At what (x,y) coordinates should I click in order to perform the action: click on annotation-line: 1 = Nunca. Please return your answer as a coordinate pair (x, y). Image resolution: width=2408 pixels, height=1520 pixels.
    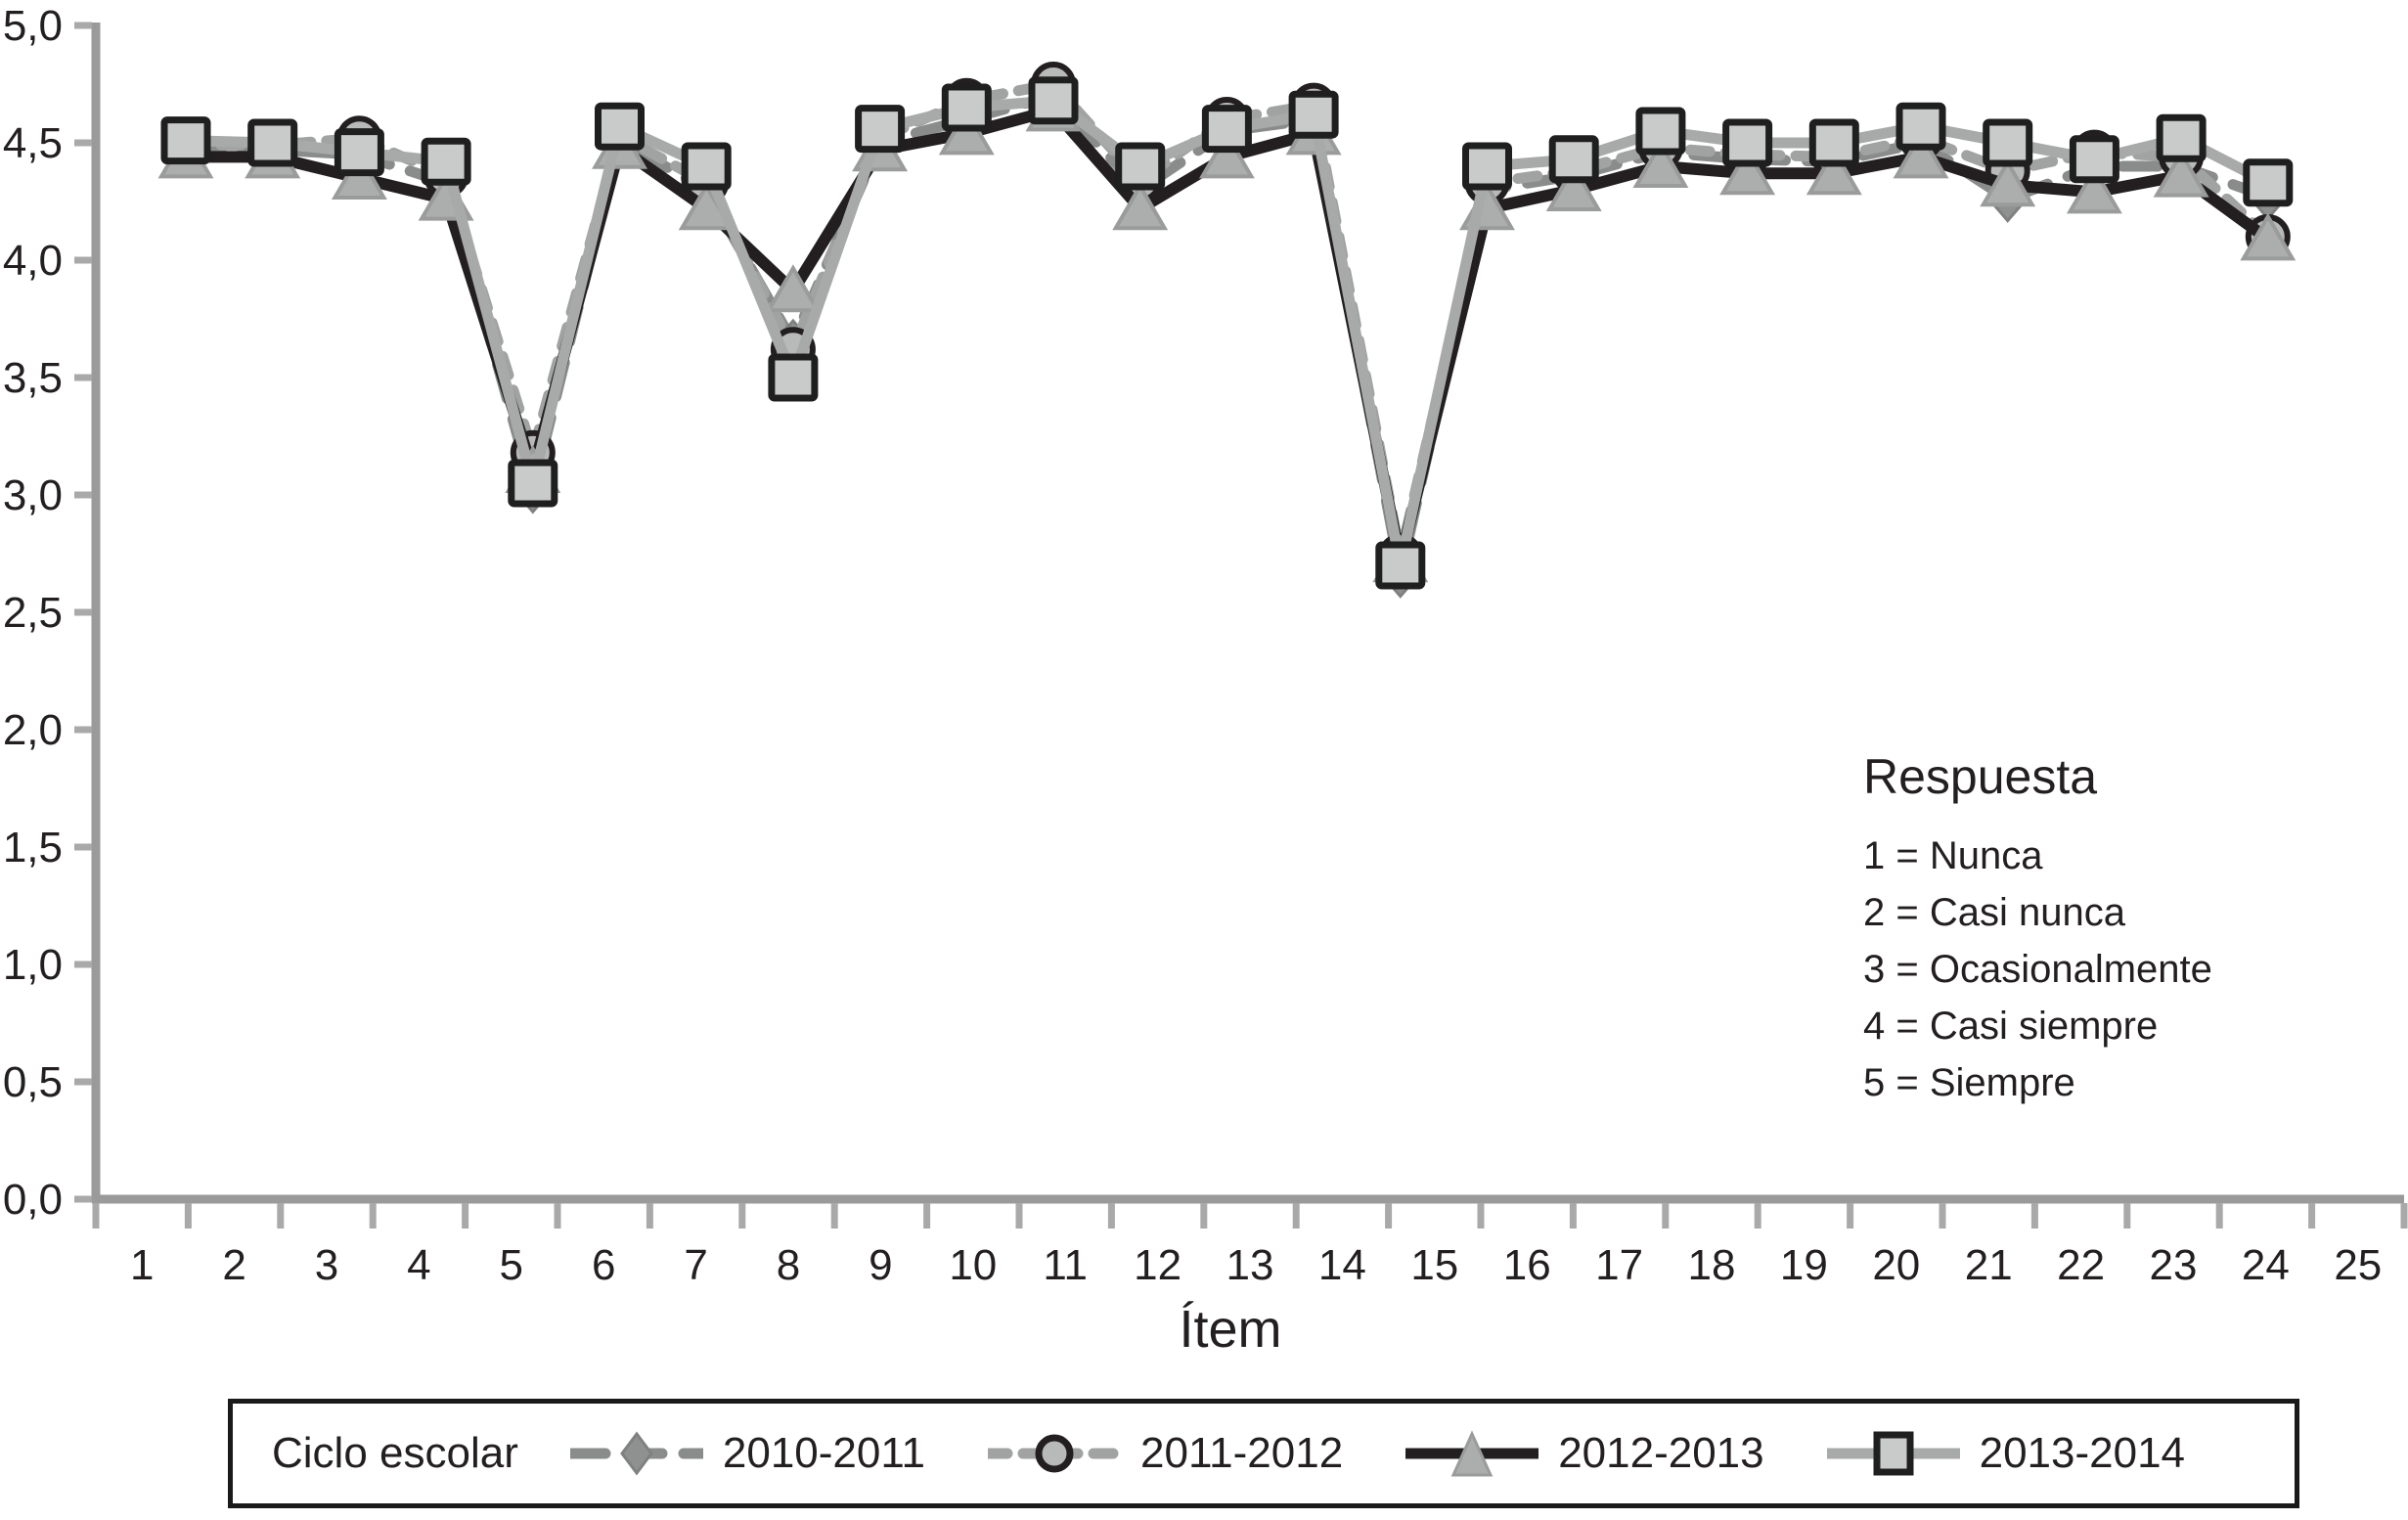
    Looking at the image, I should click on (1953, 855).